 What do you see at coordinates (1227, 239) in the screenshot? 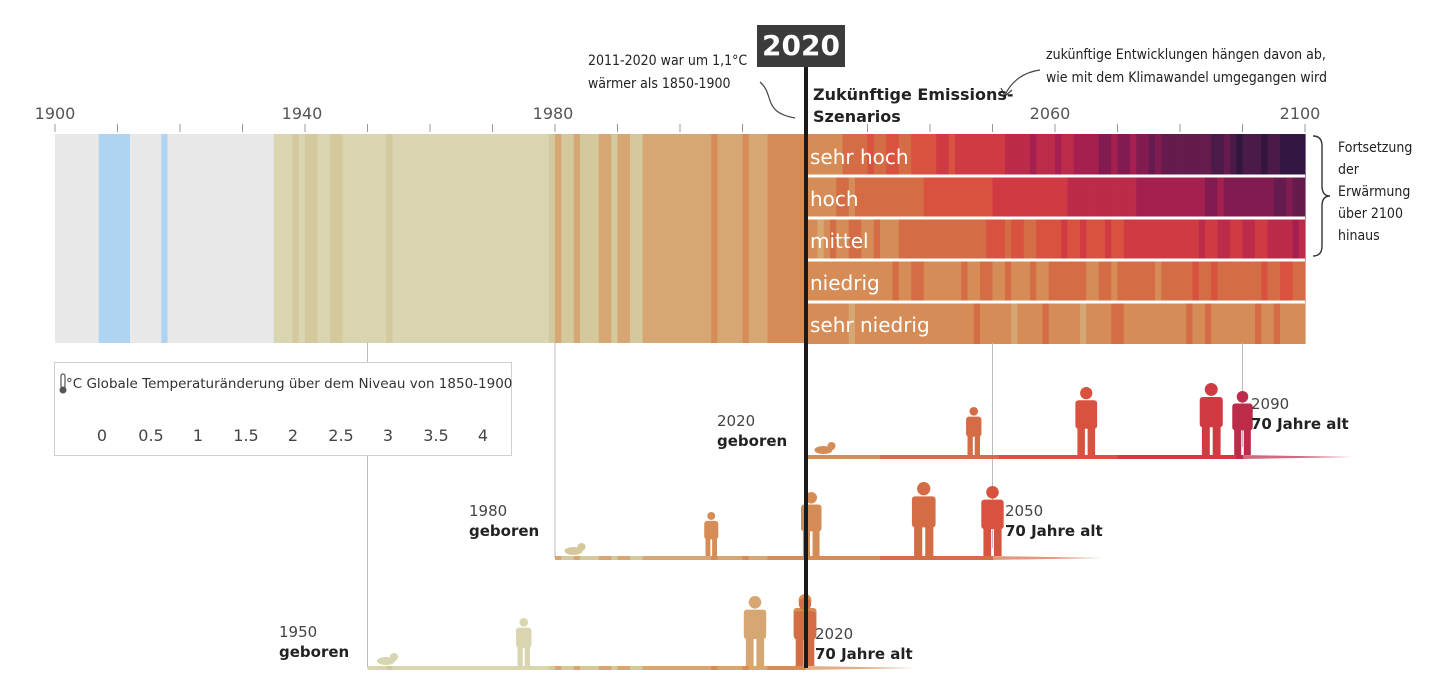
I see `scenario-stripe-2-2087` at bounding box center [1227, 239].